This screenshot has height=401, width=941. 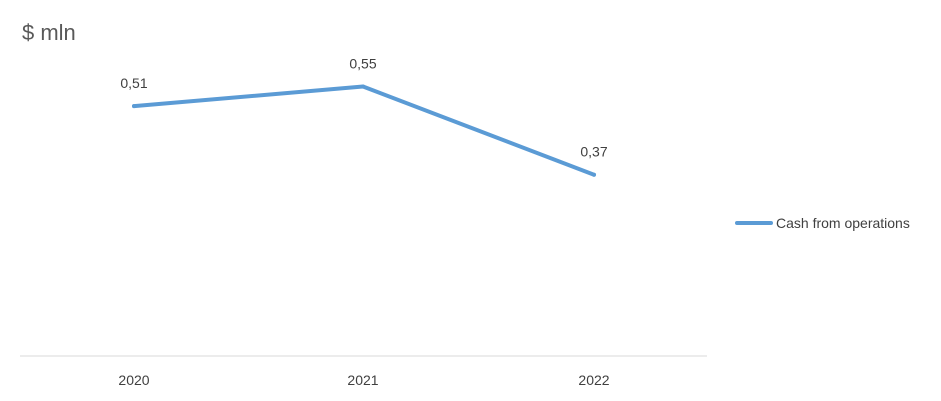 I want to click on x-tick-label: 2021, so click(x=362, y=380).